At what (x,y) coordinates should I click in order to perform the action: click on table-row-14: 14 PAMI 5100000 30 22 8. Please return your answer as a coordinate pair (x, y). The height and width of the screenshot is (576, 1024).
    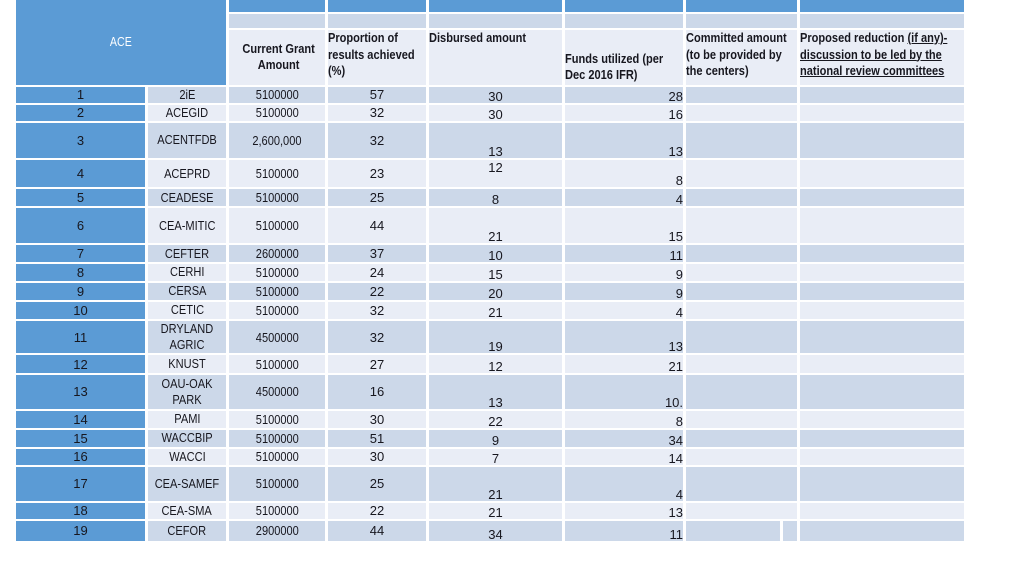
    Looking at the image, I should click on (492, 420).